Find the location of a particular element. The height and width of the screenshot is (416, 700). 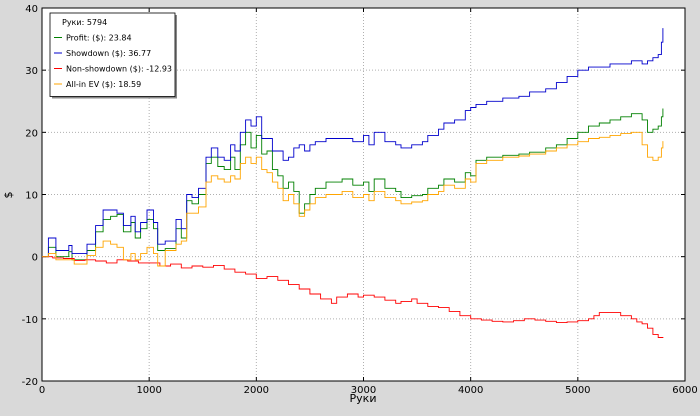

legend-entry: Profit: ($): 23.84 is located at coordinates (99, 38).